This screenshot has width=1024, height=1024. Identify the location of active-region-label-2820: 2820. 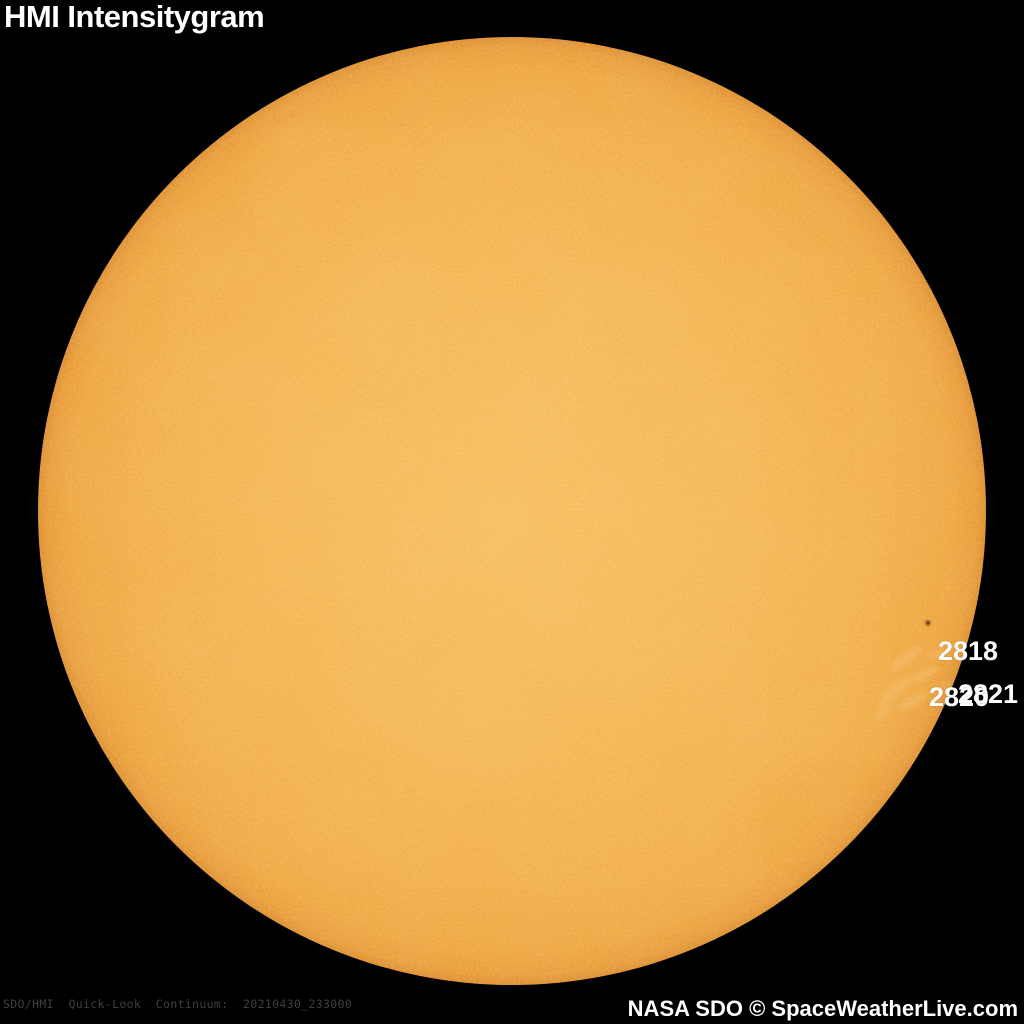
(959, 697).